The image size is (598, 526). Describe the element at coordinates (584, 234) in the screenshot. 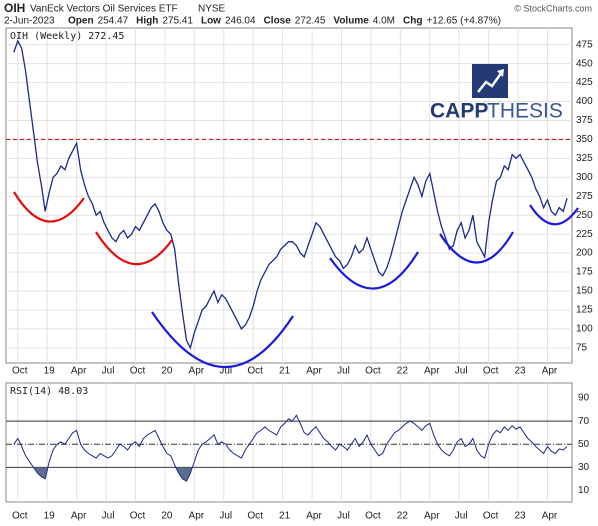

I see `y-tick-label: 225` at that location.